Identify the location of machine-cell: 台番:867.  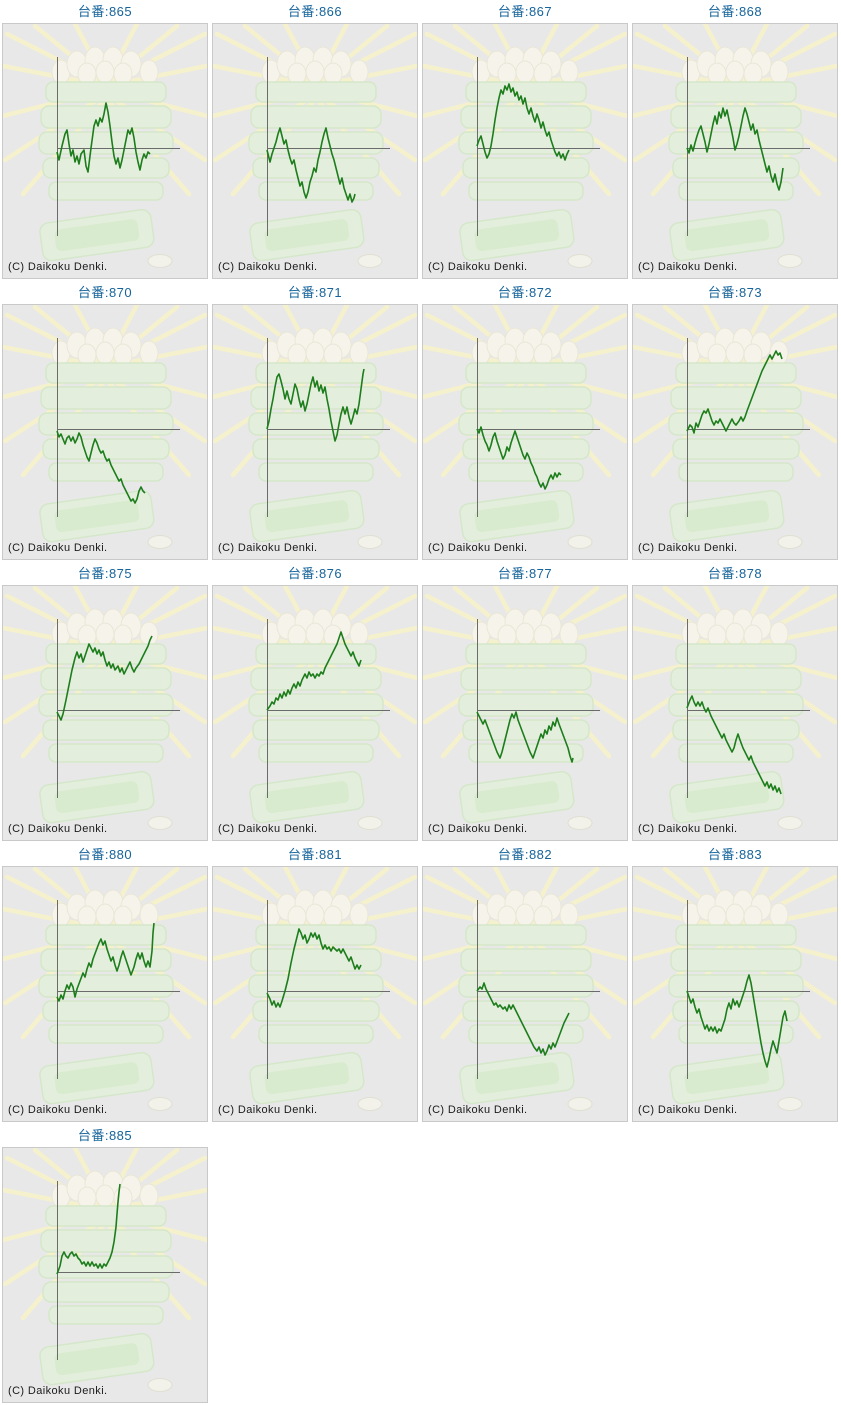
(525, 139).